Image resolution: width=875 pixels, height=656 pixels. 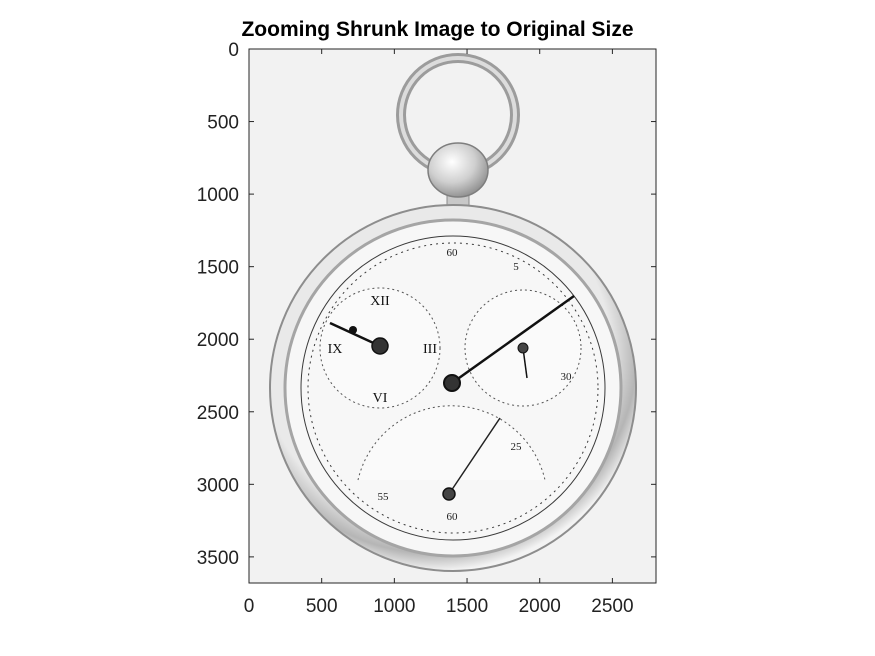 I want to click on svg-text: III, so click(x=430, y=349).